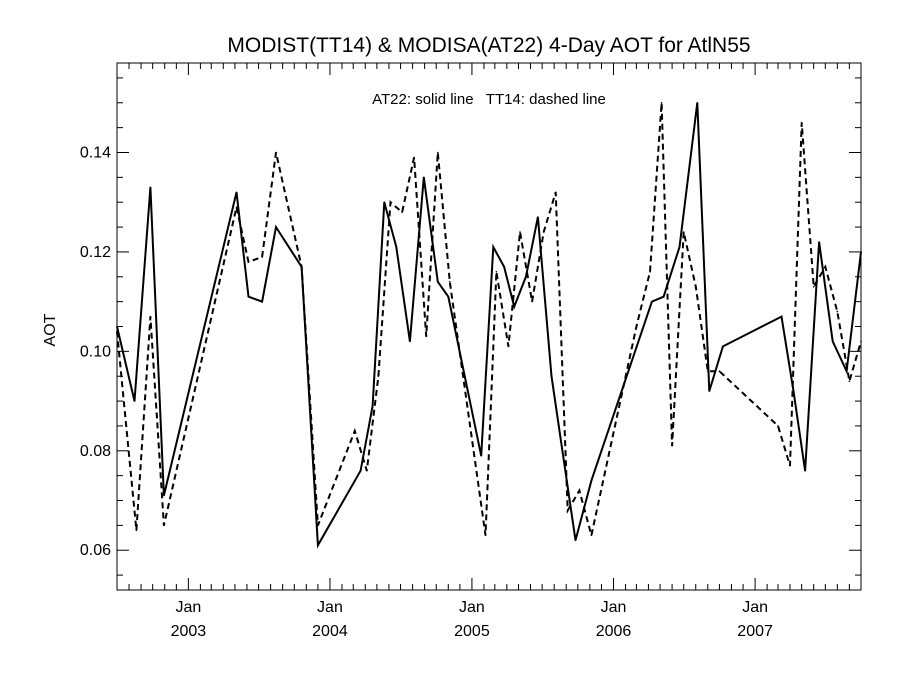  What do you see at coordinates (95, 152) in the screenshot?
I see `y-tick-label: 0.14` at bounding box center [95, 152].